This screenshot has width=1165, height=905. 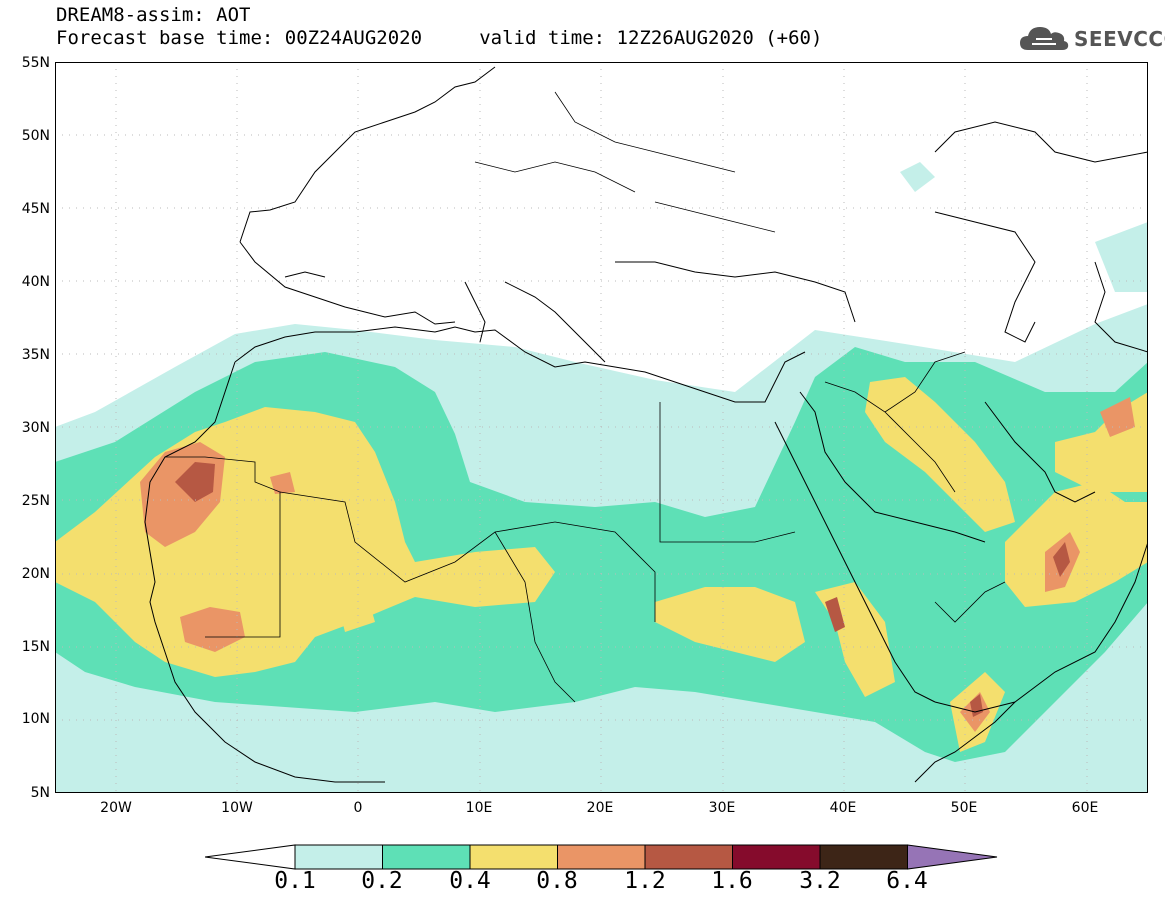 I want to click on lon-label: 60E, so click(x=1085, y=808).